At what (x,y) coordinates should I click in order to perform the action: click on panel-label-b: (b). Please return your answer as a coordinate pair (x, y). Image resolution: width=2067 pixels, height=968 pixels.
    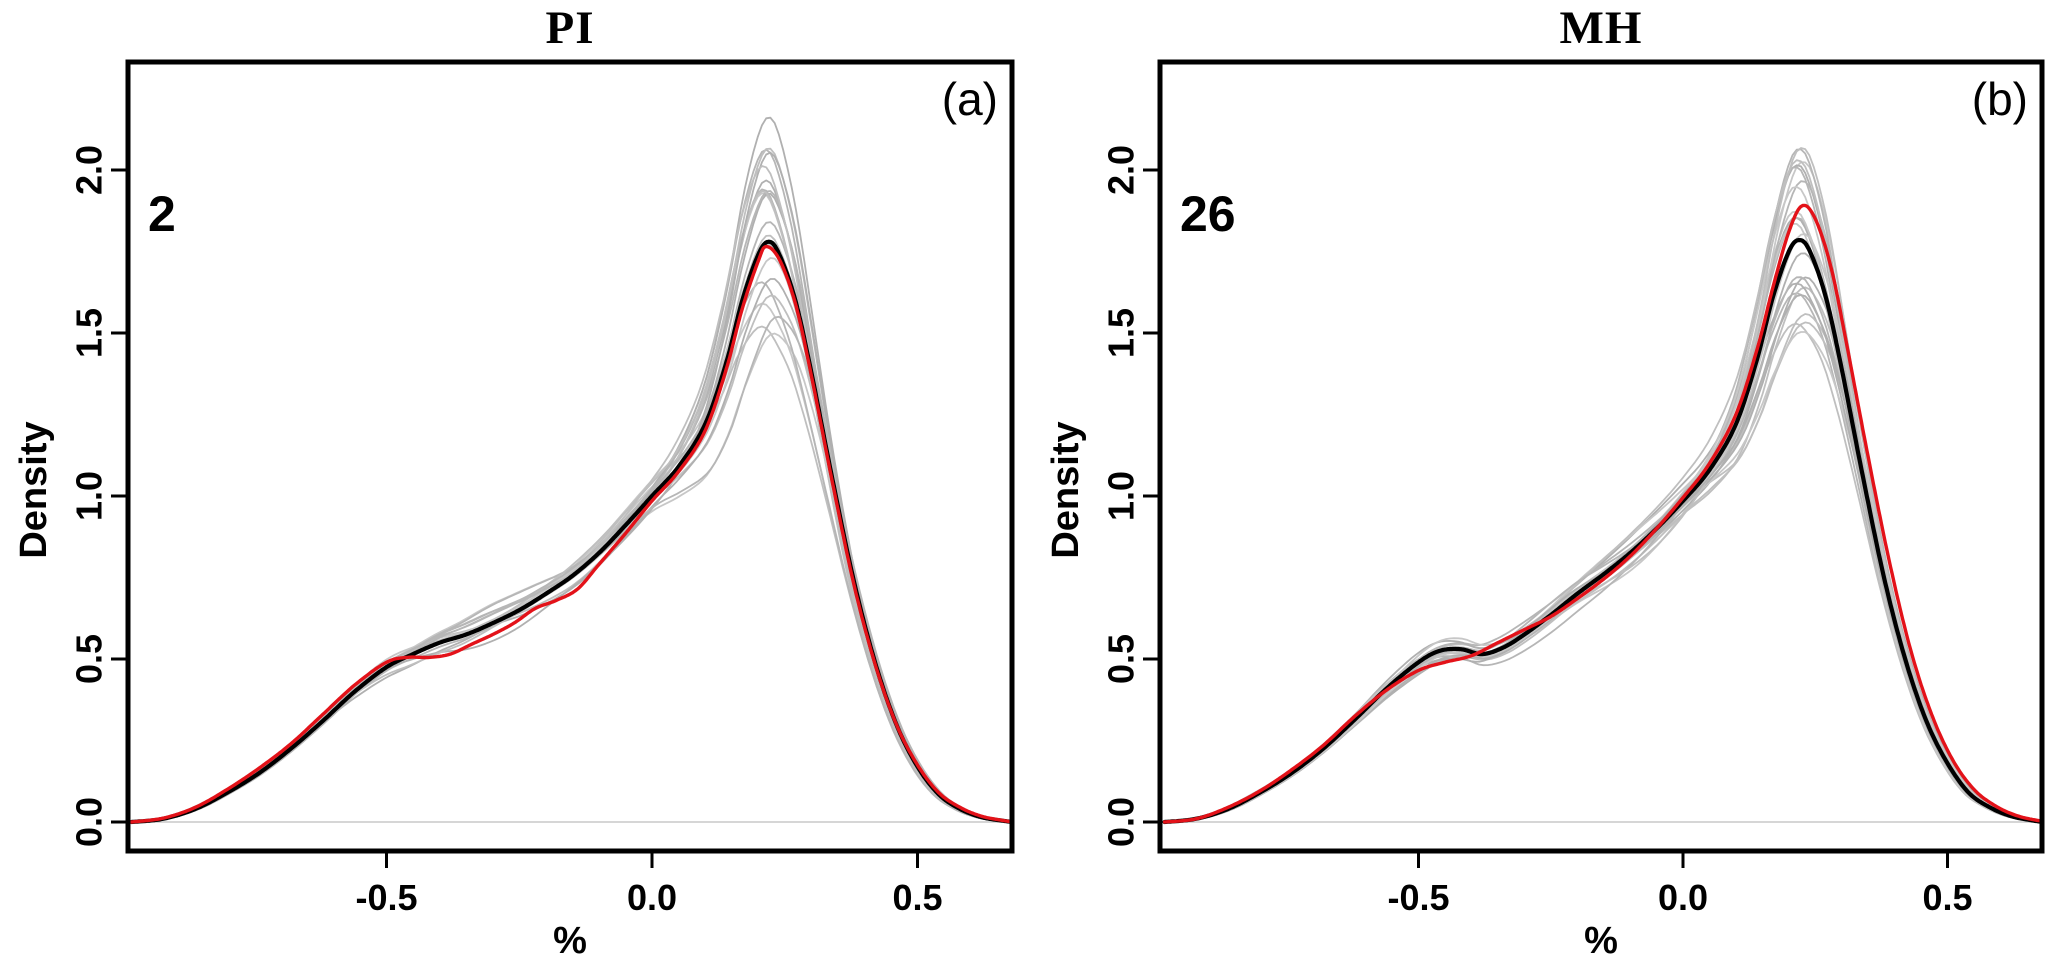
    Looking at the image, I should click on (1999, 99).